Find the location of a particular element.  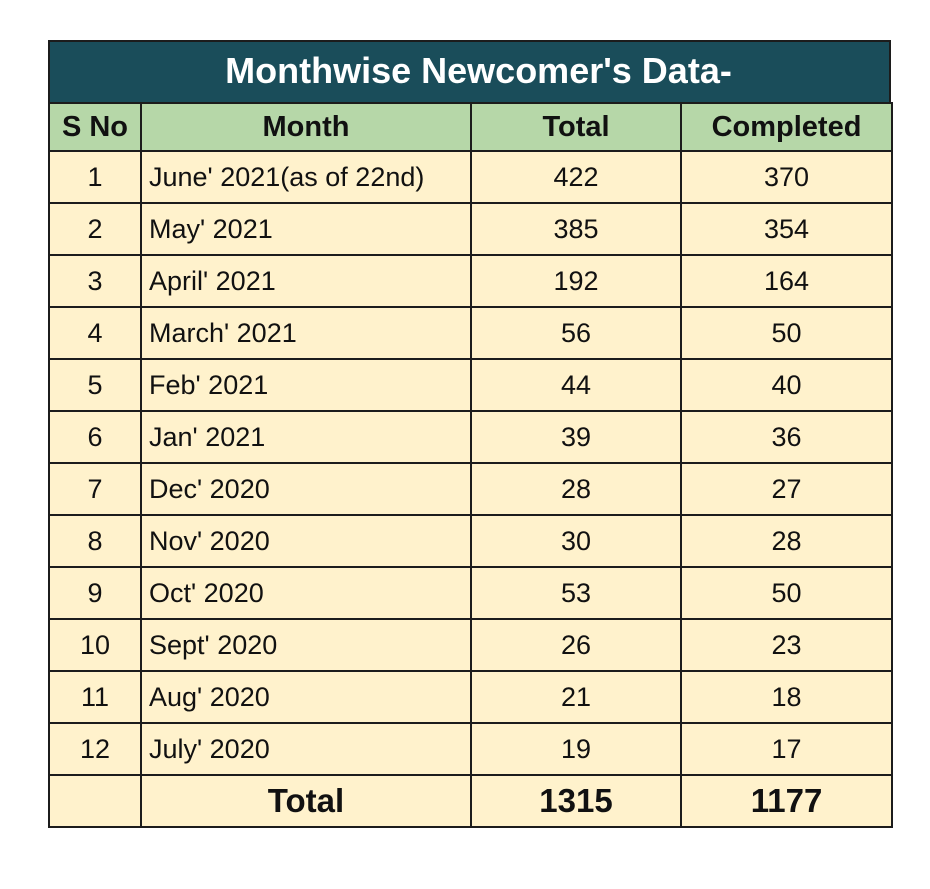

total-cell: 26 is located at coordinates (576, 645).